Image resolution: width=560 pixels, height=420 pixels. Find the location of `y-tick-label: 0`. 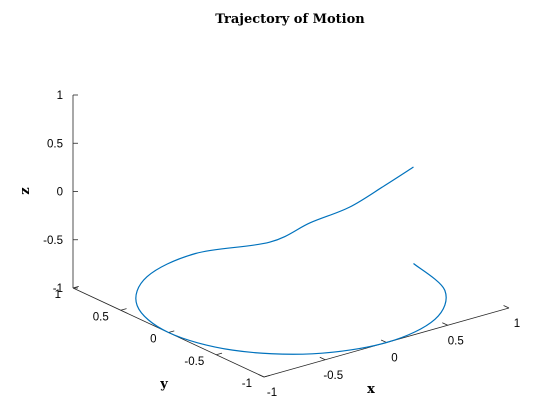

y-tick-label: 0 is located at coordinates (153, 340).